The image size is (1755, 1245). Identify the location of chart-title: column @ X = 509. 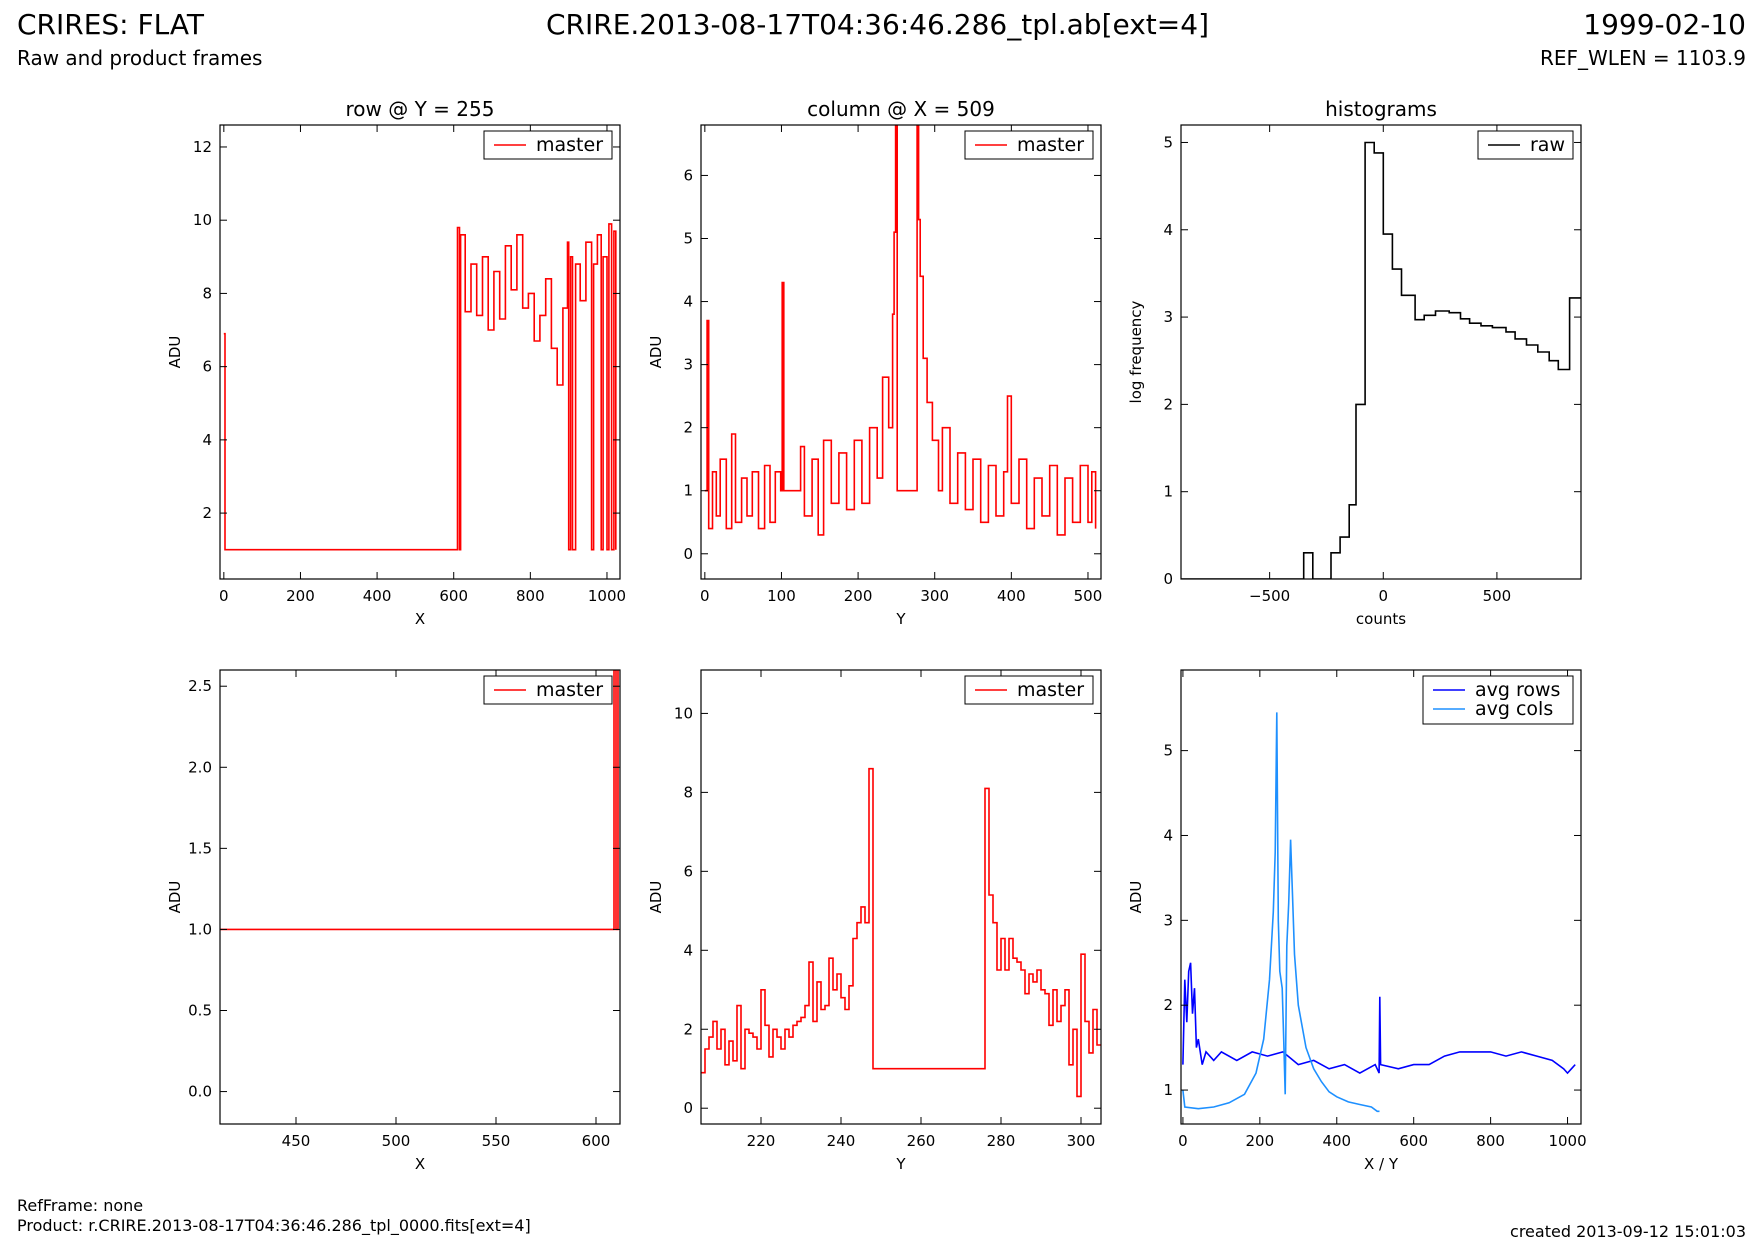
(901, 109).